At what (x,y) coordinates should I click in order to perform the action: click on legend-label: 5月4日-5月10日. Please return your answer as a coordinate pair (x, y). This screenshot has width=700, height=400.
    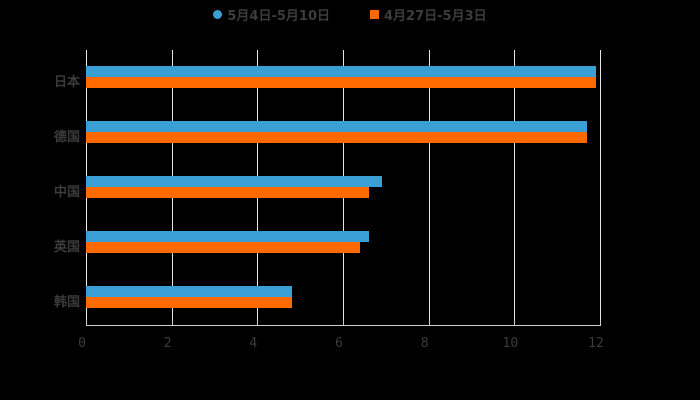
    Looking at the image, I should click on (278, 16).